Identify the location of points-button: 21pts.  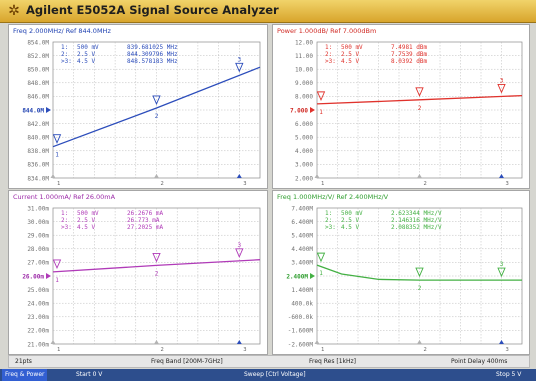
(23, 361).